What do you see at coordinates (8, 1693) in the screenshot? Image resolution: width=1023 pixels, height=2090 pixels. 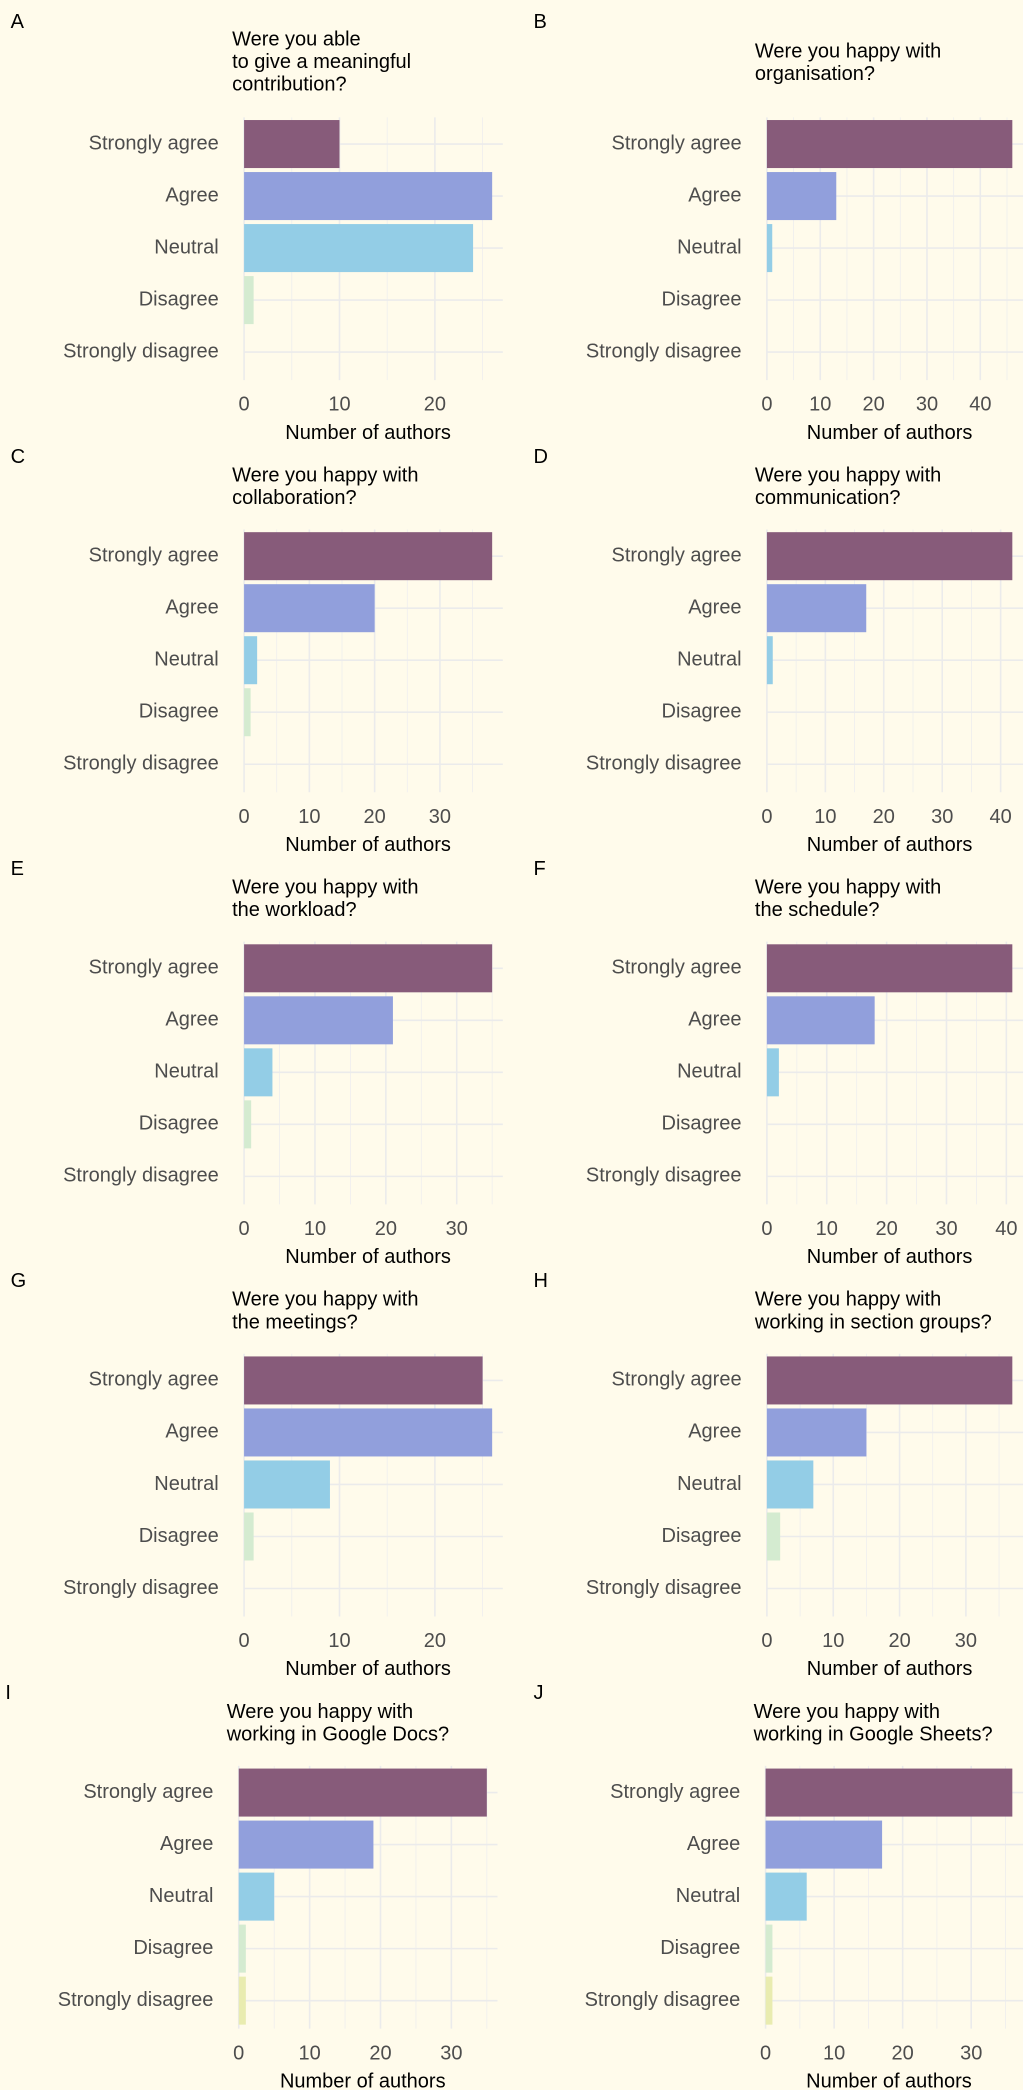 I see `panel-tag: I` at bounding box center [8, 1693].